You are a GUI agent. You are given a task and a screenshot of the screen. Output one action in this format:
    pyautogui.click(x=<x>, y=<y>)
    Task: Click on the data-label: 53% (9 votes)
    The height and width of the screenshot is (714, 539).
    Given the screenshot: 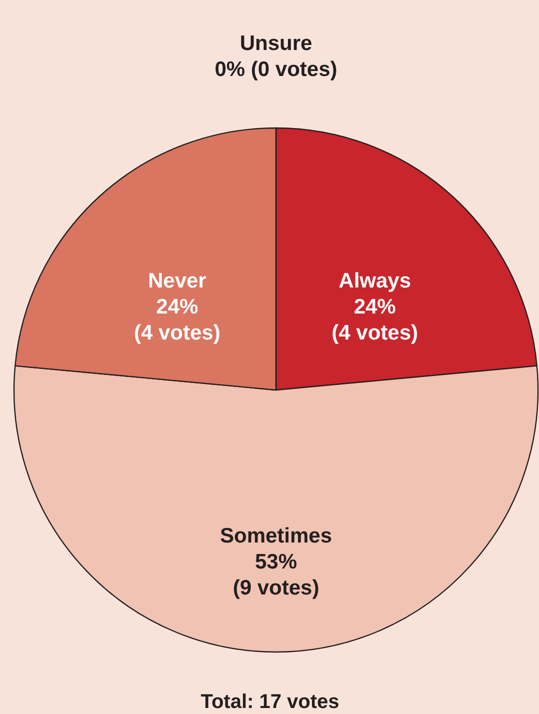 What is the action you would take?
    pyautogui.click(x=276, y=575)
    